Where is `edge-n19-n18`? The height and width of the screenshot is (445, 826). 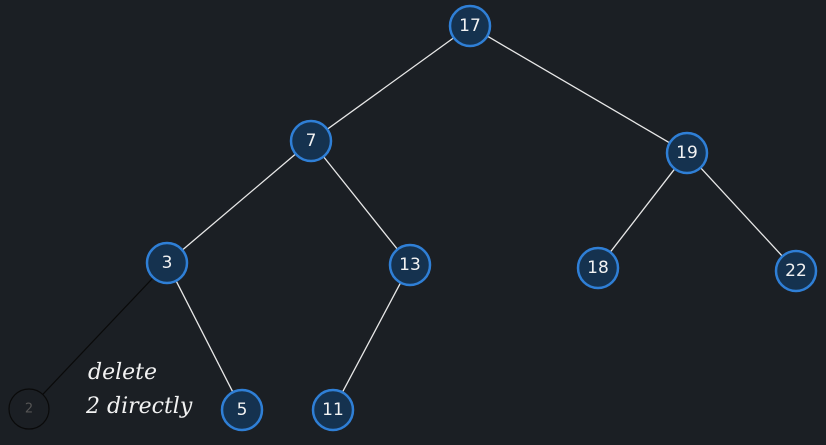 edge-n19-n18 is located at coordinates (642, 210).